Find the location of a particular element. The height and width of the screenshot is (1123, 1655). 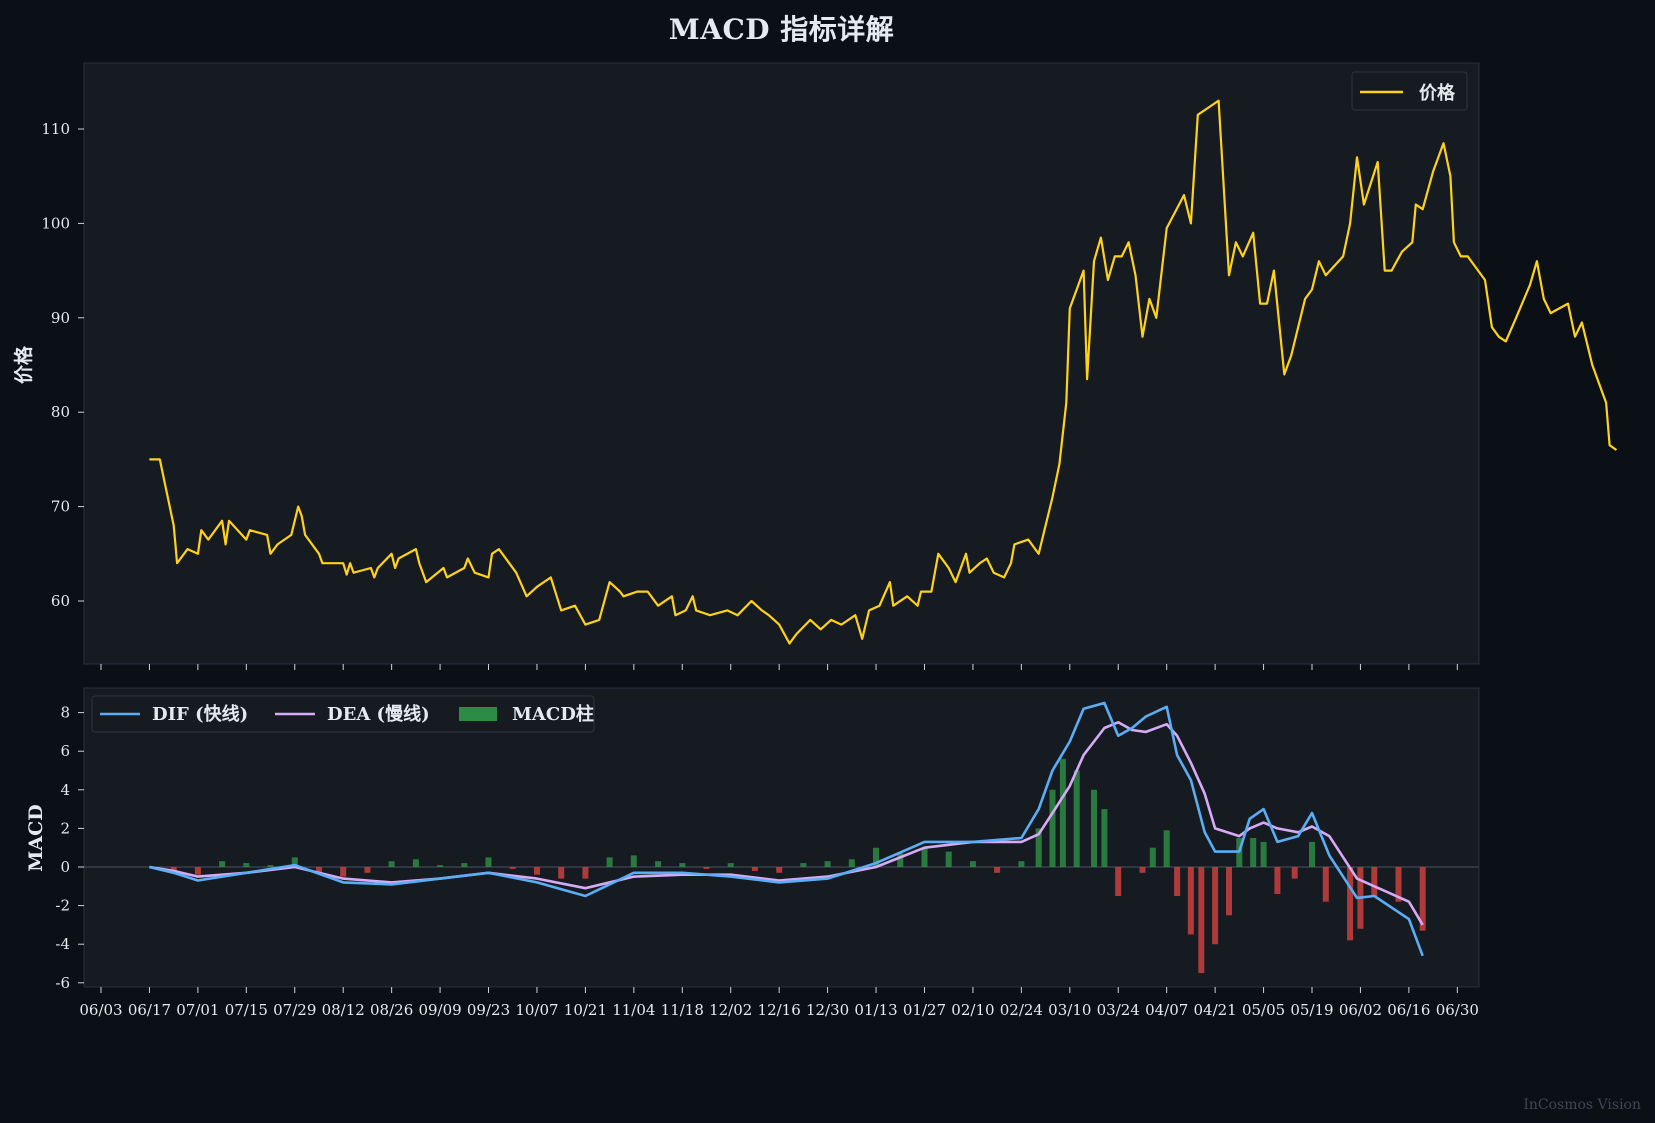

price-y-tick-label: 100 is located at coordinates (55, 223).